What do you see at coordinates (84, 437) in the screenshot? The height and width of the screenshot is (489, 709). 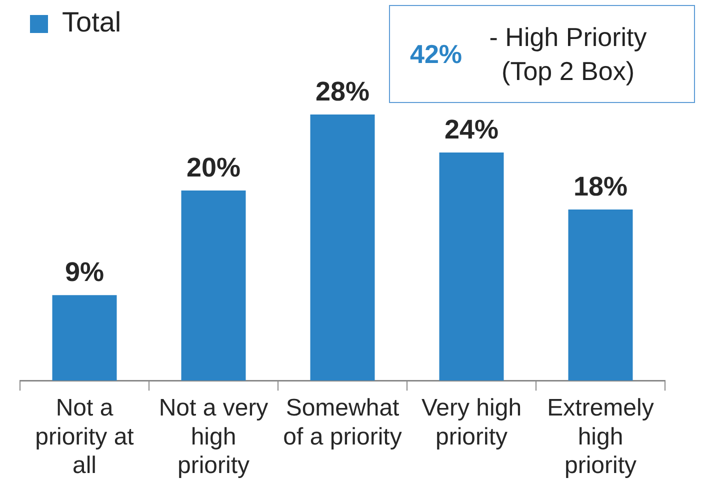 I see `x-tick-label: Not a priority at all` at bounding box center [84, 437].